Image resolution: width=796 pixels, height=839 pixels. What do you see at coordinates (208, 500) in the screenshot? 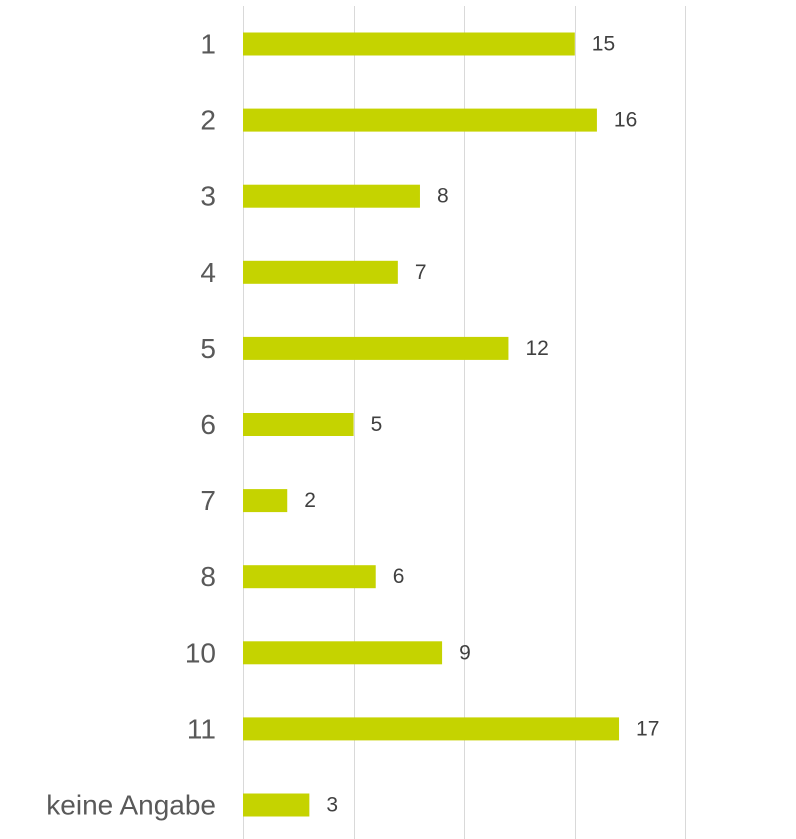
I see `category-label: 7` at bounding box center [208, 500].